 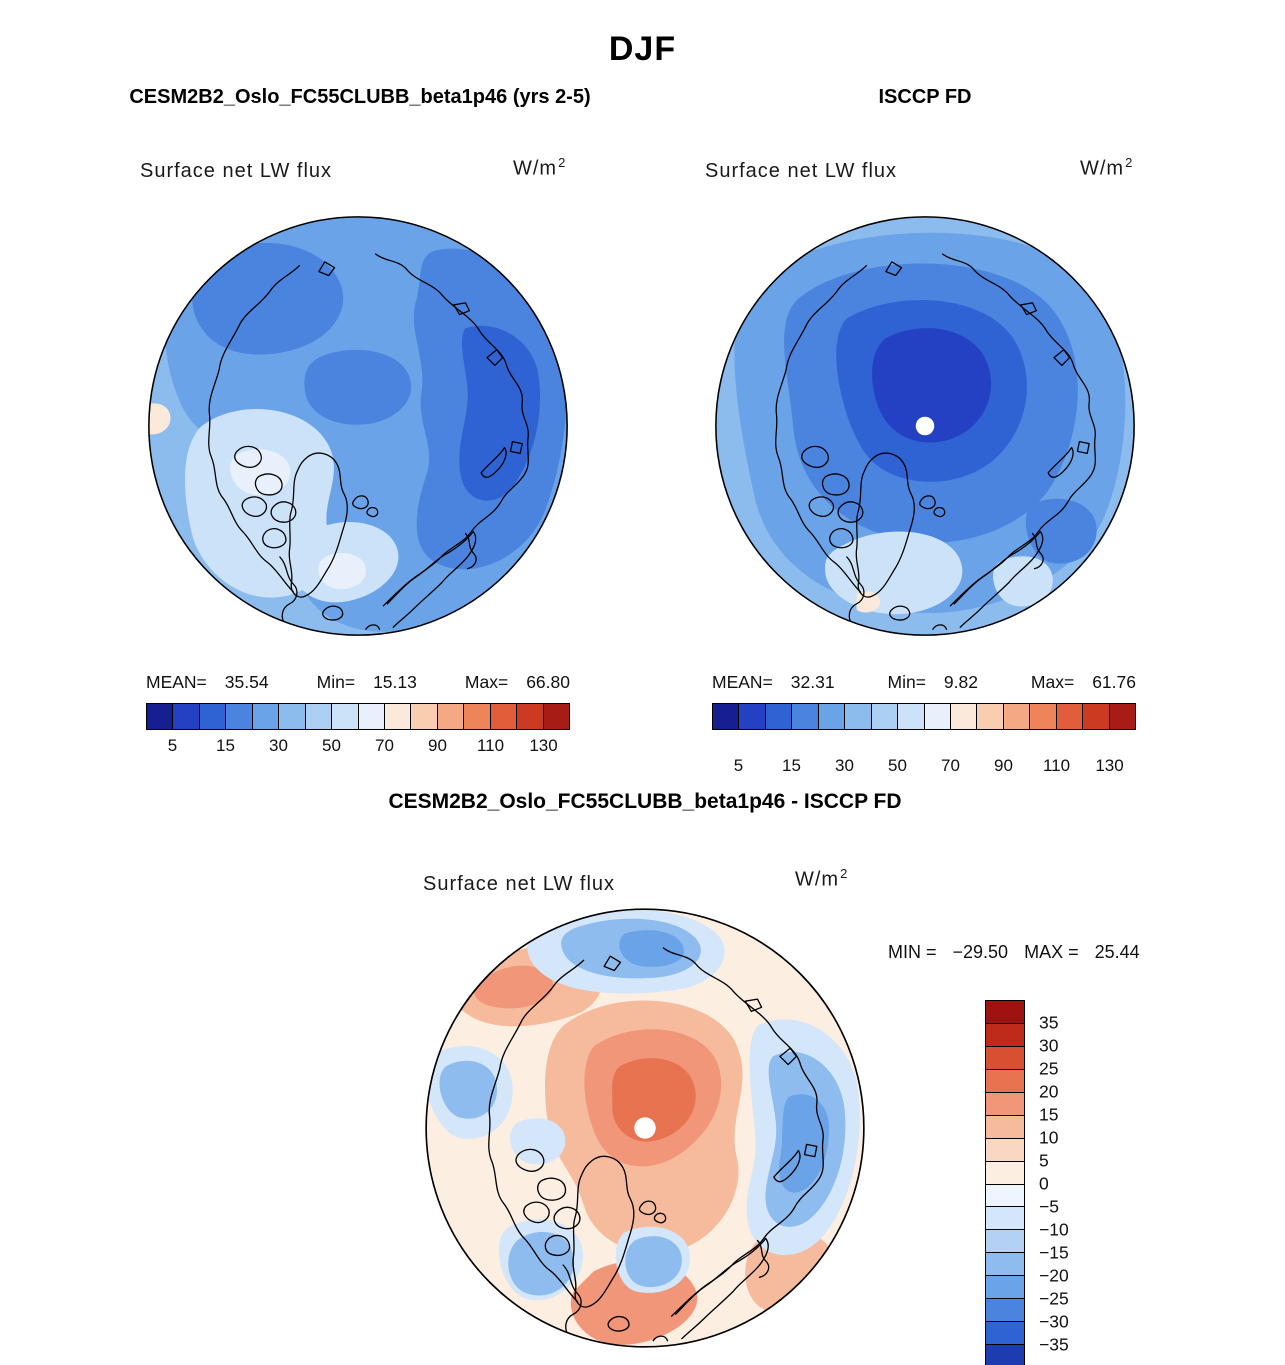 What do you see at coordinates (1051, 952) in the screenshot?
I see `max-label: MAX =` at bounding box center [1051, 952].